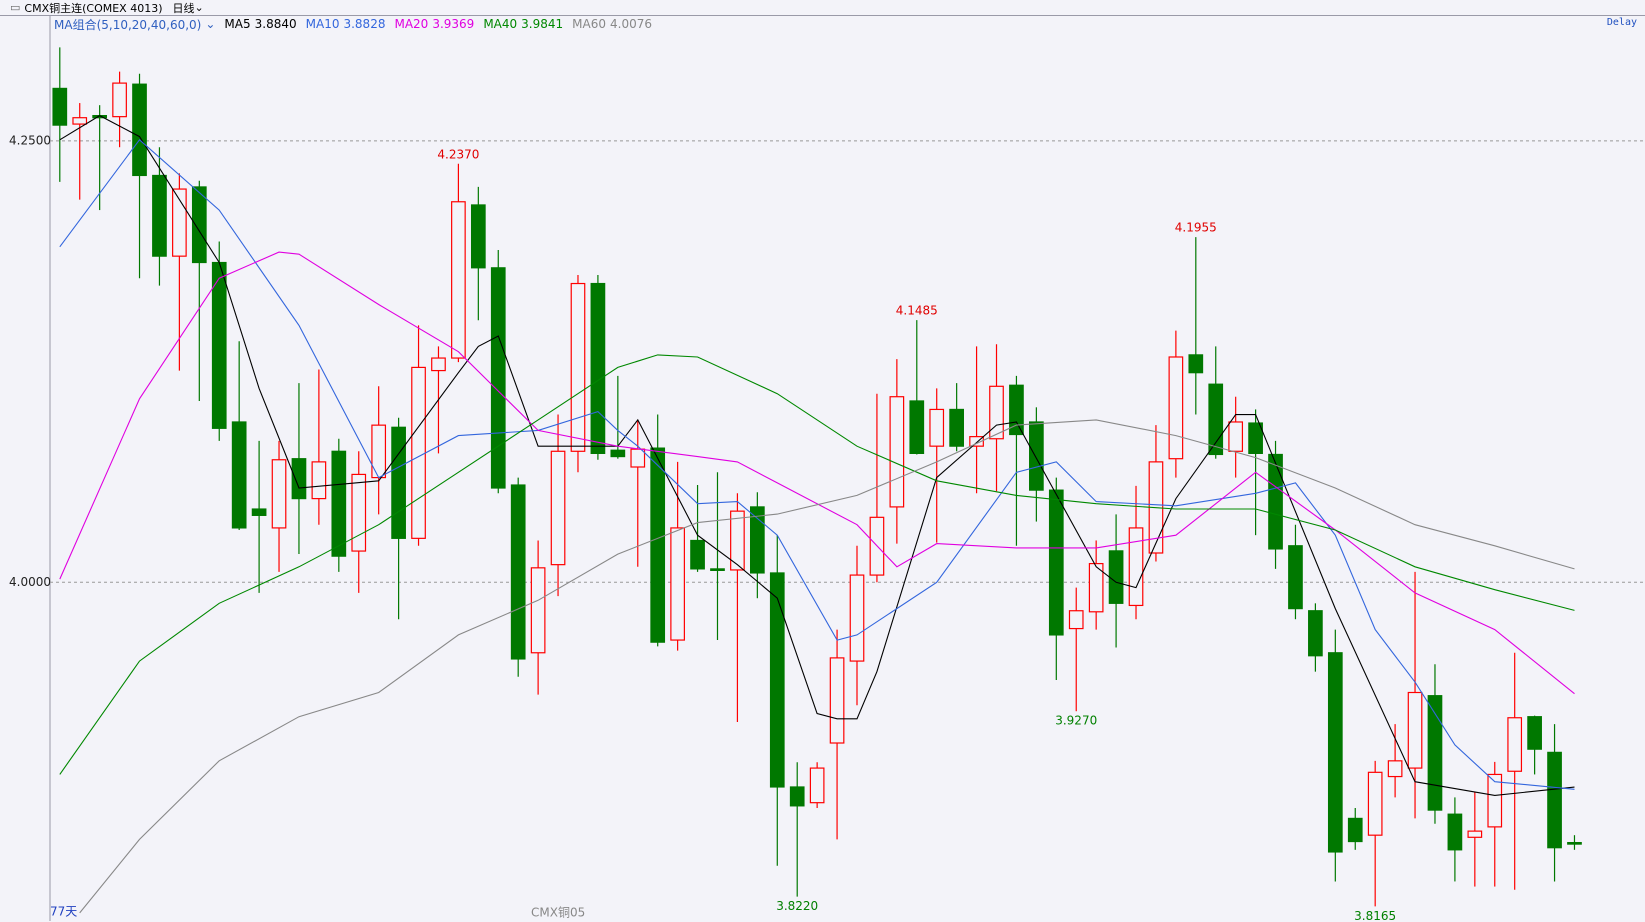 The width and height of the screenshot is (1645, 922). Describe the element at coordinates (1196, 228) in the screenshot. I see `high-label: 4.1955` at that location.